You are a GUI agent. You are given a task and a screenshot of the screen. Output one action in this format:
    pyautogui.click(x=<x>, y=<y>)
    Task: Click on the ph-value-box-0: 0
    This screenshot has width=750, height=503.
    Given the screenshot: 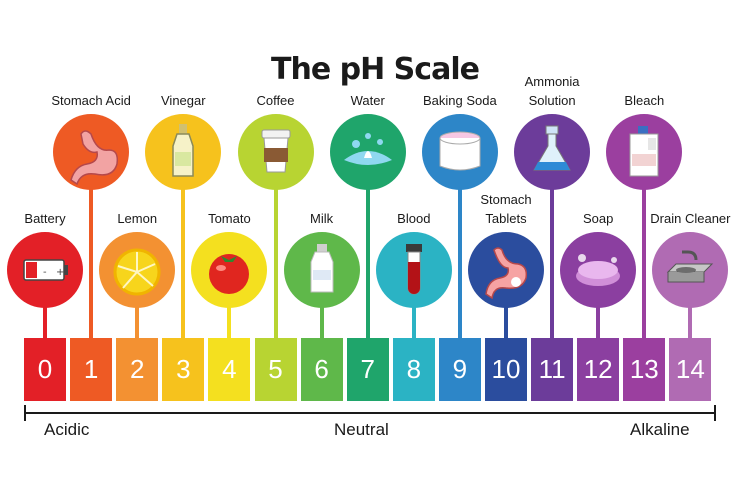 What is the action you would take?
    pyautogui.click(x=45, y=369)
    